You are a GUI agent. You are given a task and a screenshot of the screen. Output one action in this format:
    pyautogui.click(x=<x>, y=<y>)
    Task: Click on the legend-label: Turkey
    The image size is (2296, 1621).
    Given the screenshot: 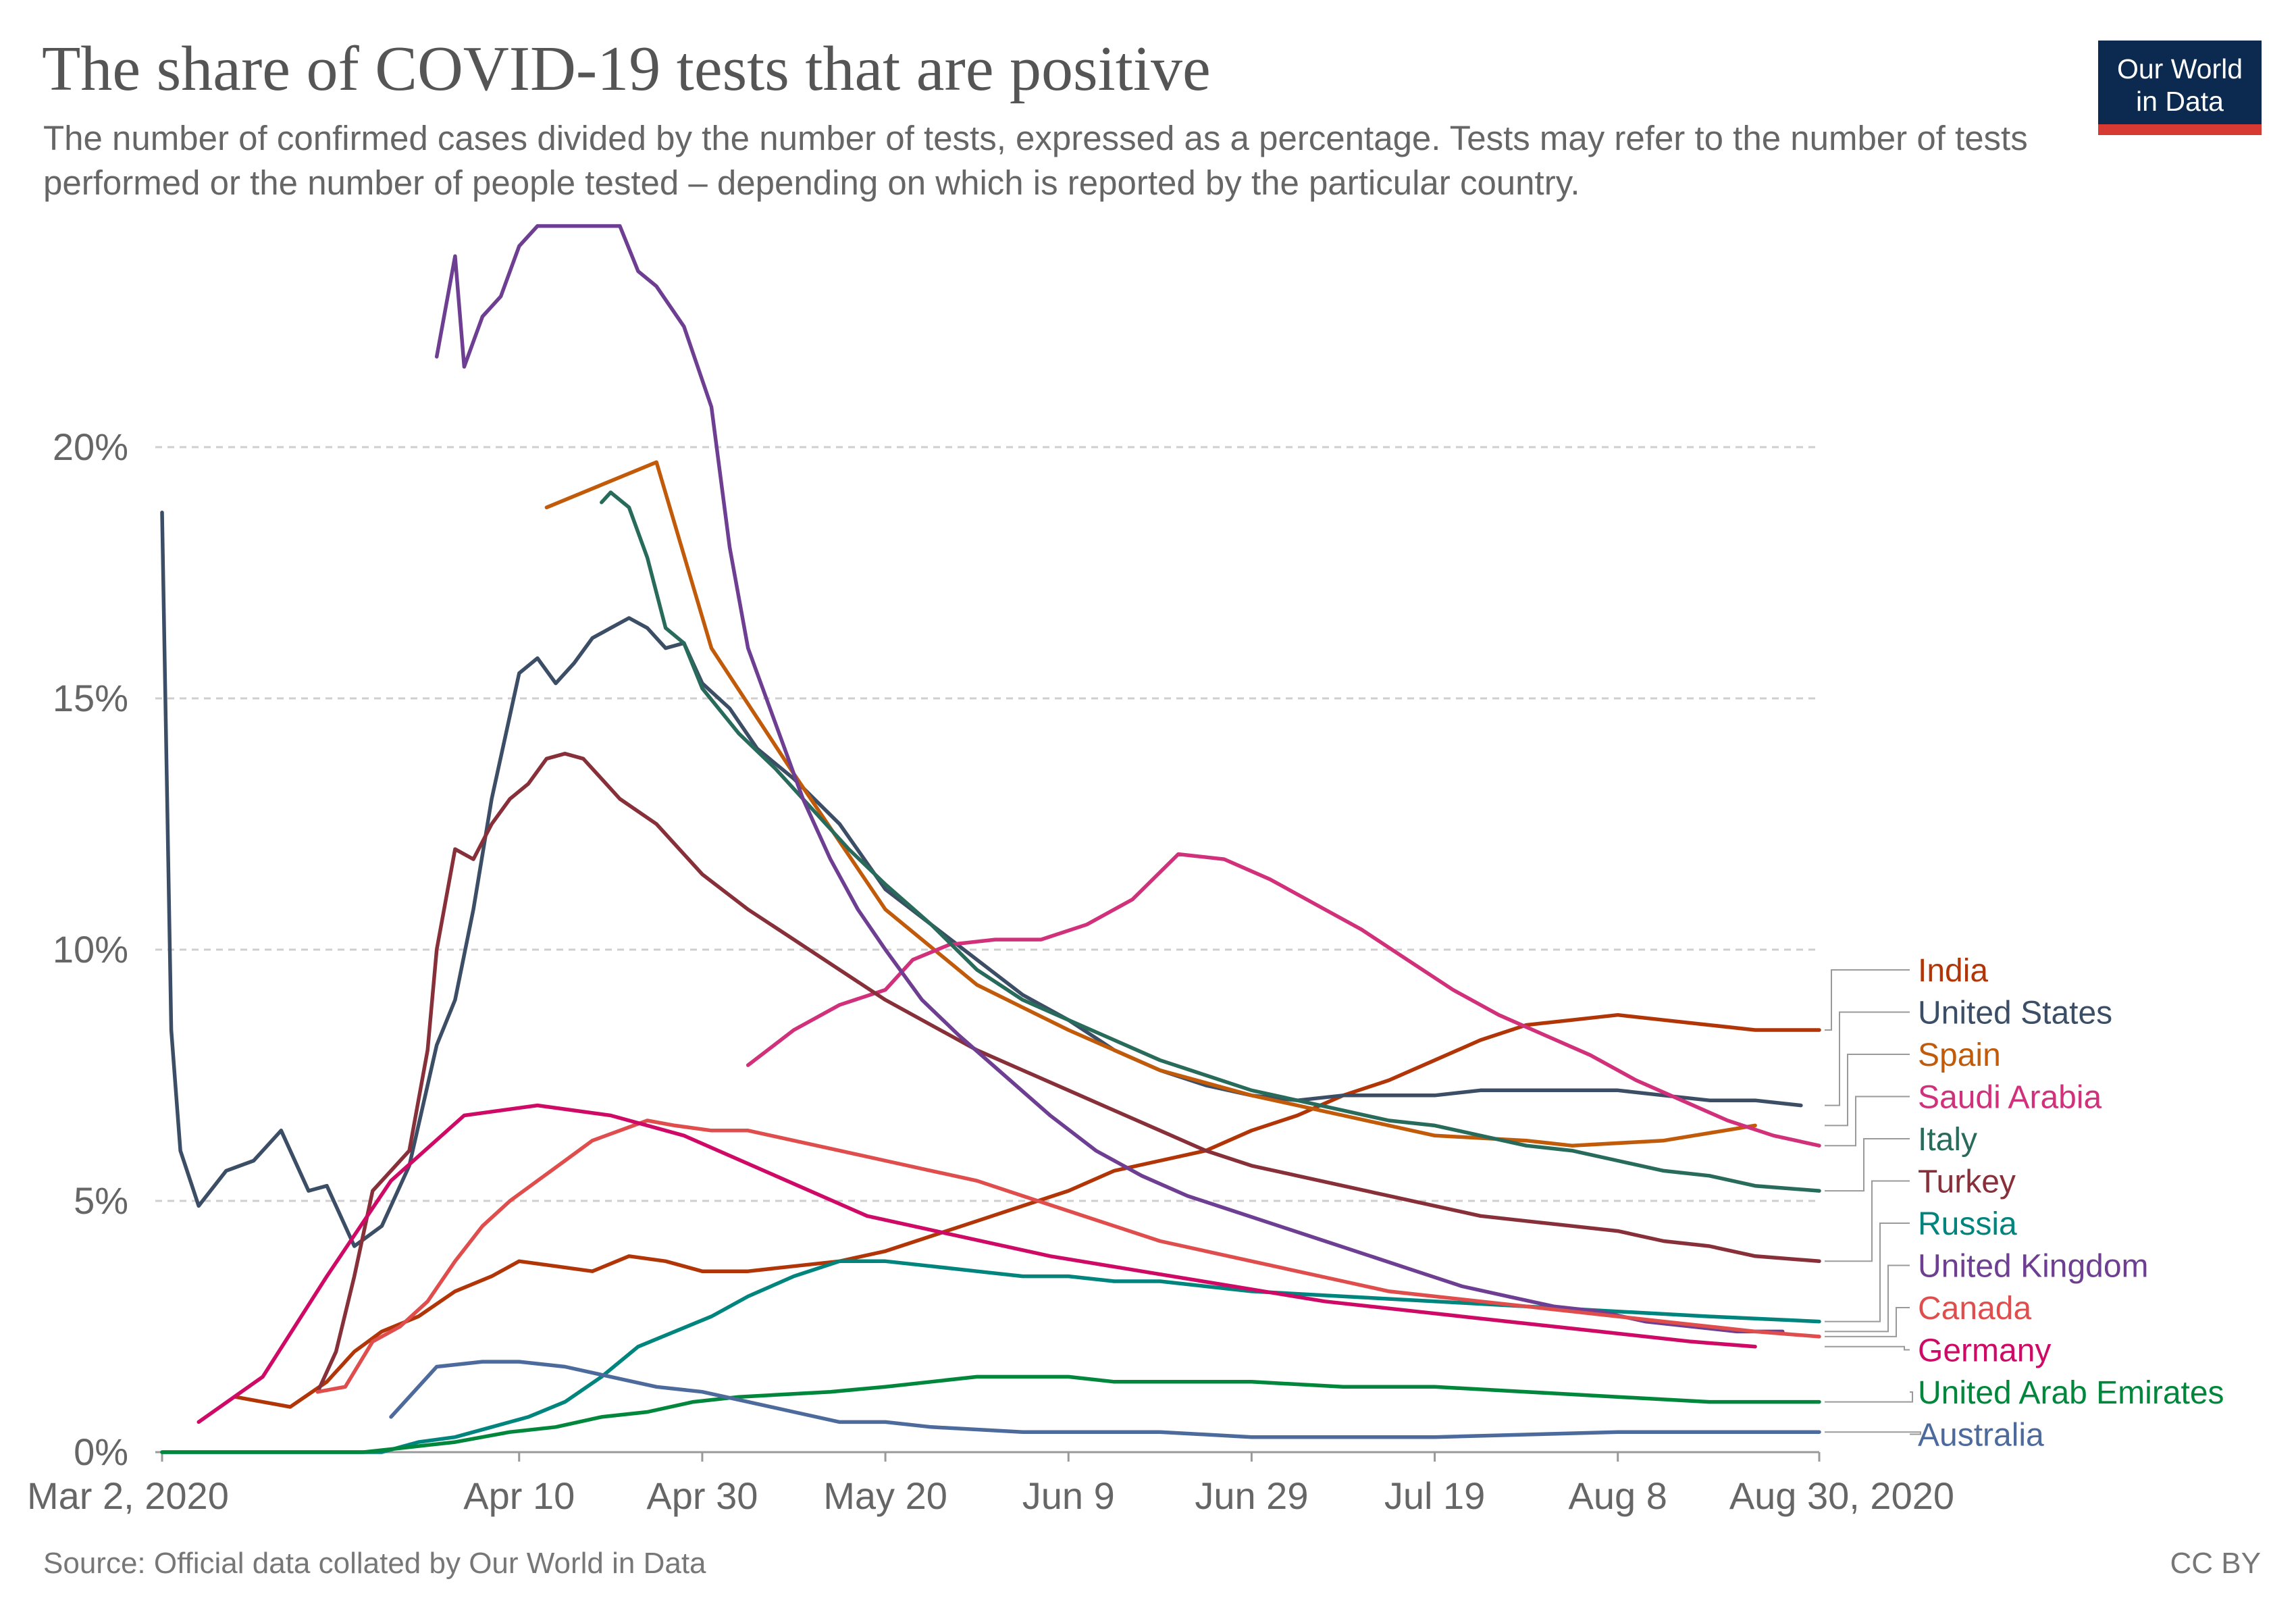 What is the action you would take?
    pyautogui.click(x=1967, y=1182)
    